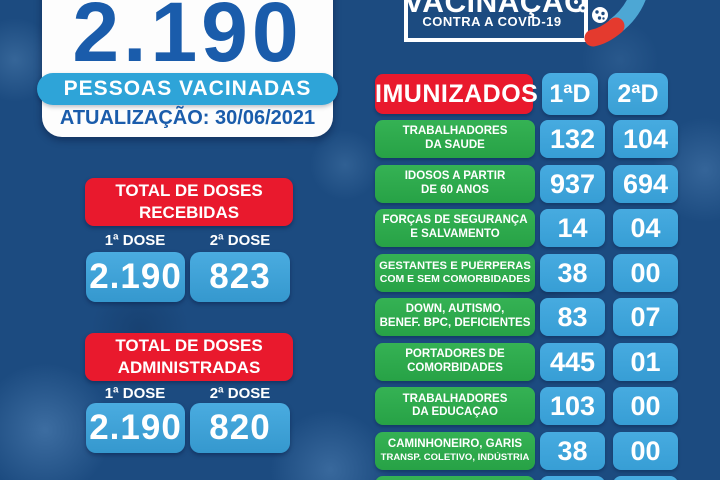 The height and width of the screenshot is (480, 720). What do you see at coordinates (189, 367) in the screenshot?
I see `doses-administered-title-line2: ADMINISTRADAS` at bounding box center [189, 367].